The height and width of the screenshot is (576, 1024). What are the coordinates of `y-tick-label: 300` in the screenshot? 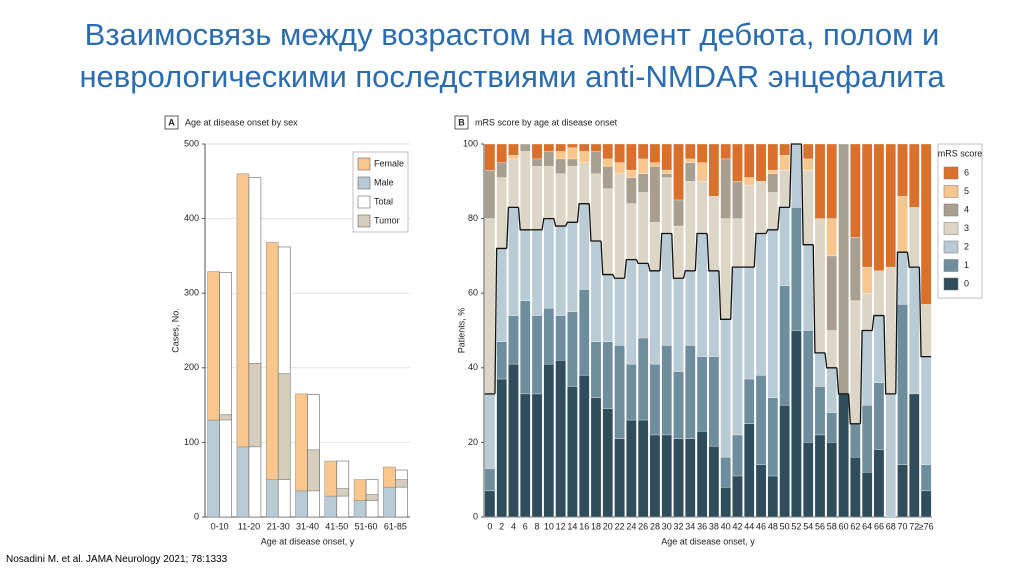 It's located at (191, 293).